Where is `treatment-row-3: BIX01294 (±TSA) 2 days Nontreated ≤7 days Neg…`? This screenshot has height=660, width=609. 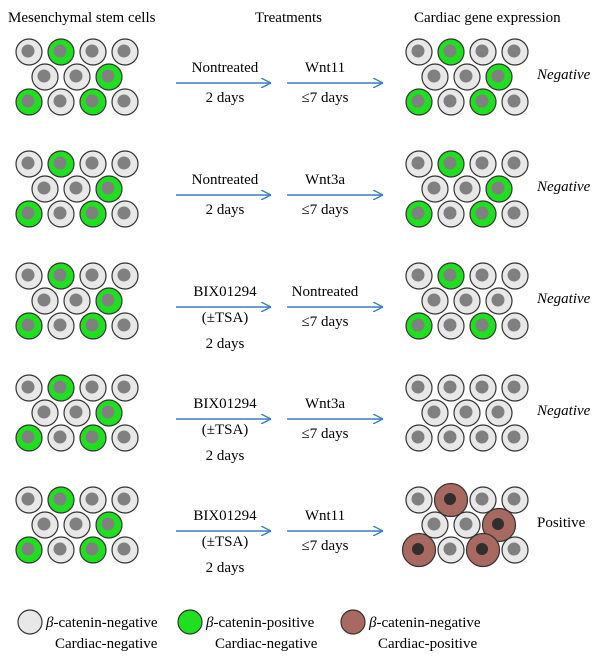
treatment-row-3: BIX01294 (±TSA) 2 days Nontreated ≤7 days Neg… is located at coordinates (303, 307).